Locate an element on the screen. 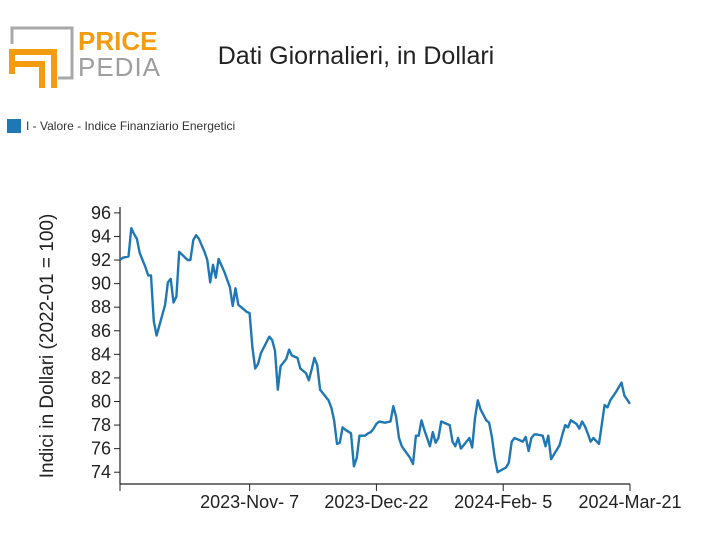  y-tick-label: 88 is located at coordinates (101, 307).